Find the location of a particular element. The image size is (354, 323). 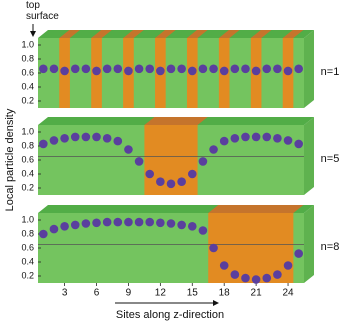

annotation: top surface is located at coordinates (42, 11).